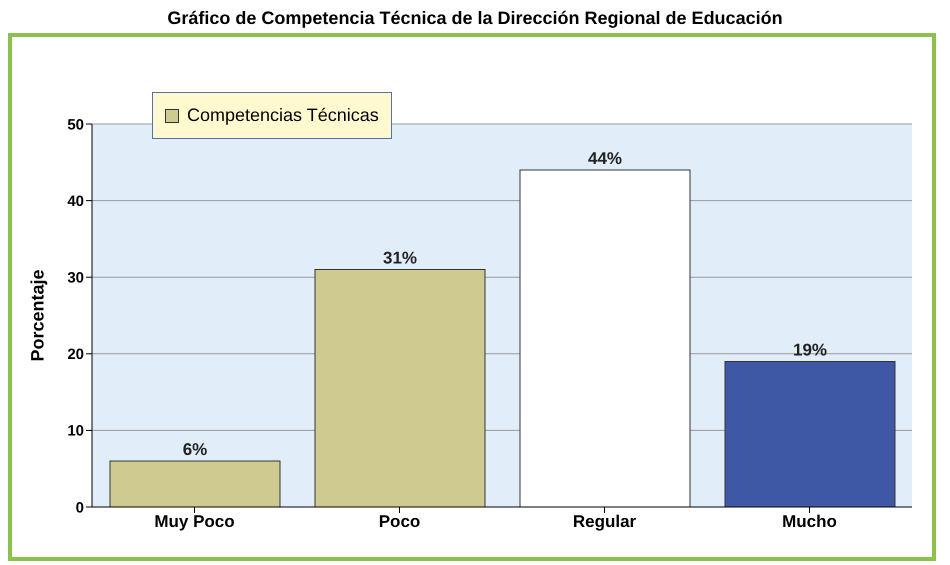 This screenshot has height=565, width=950. What do you see at coordinates (195, 450) in the screenshot?
I see `data-label: 6%` at bounding box center [195, 450].